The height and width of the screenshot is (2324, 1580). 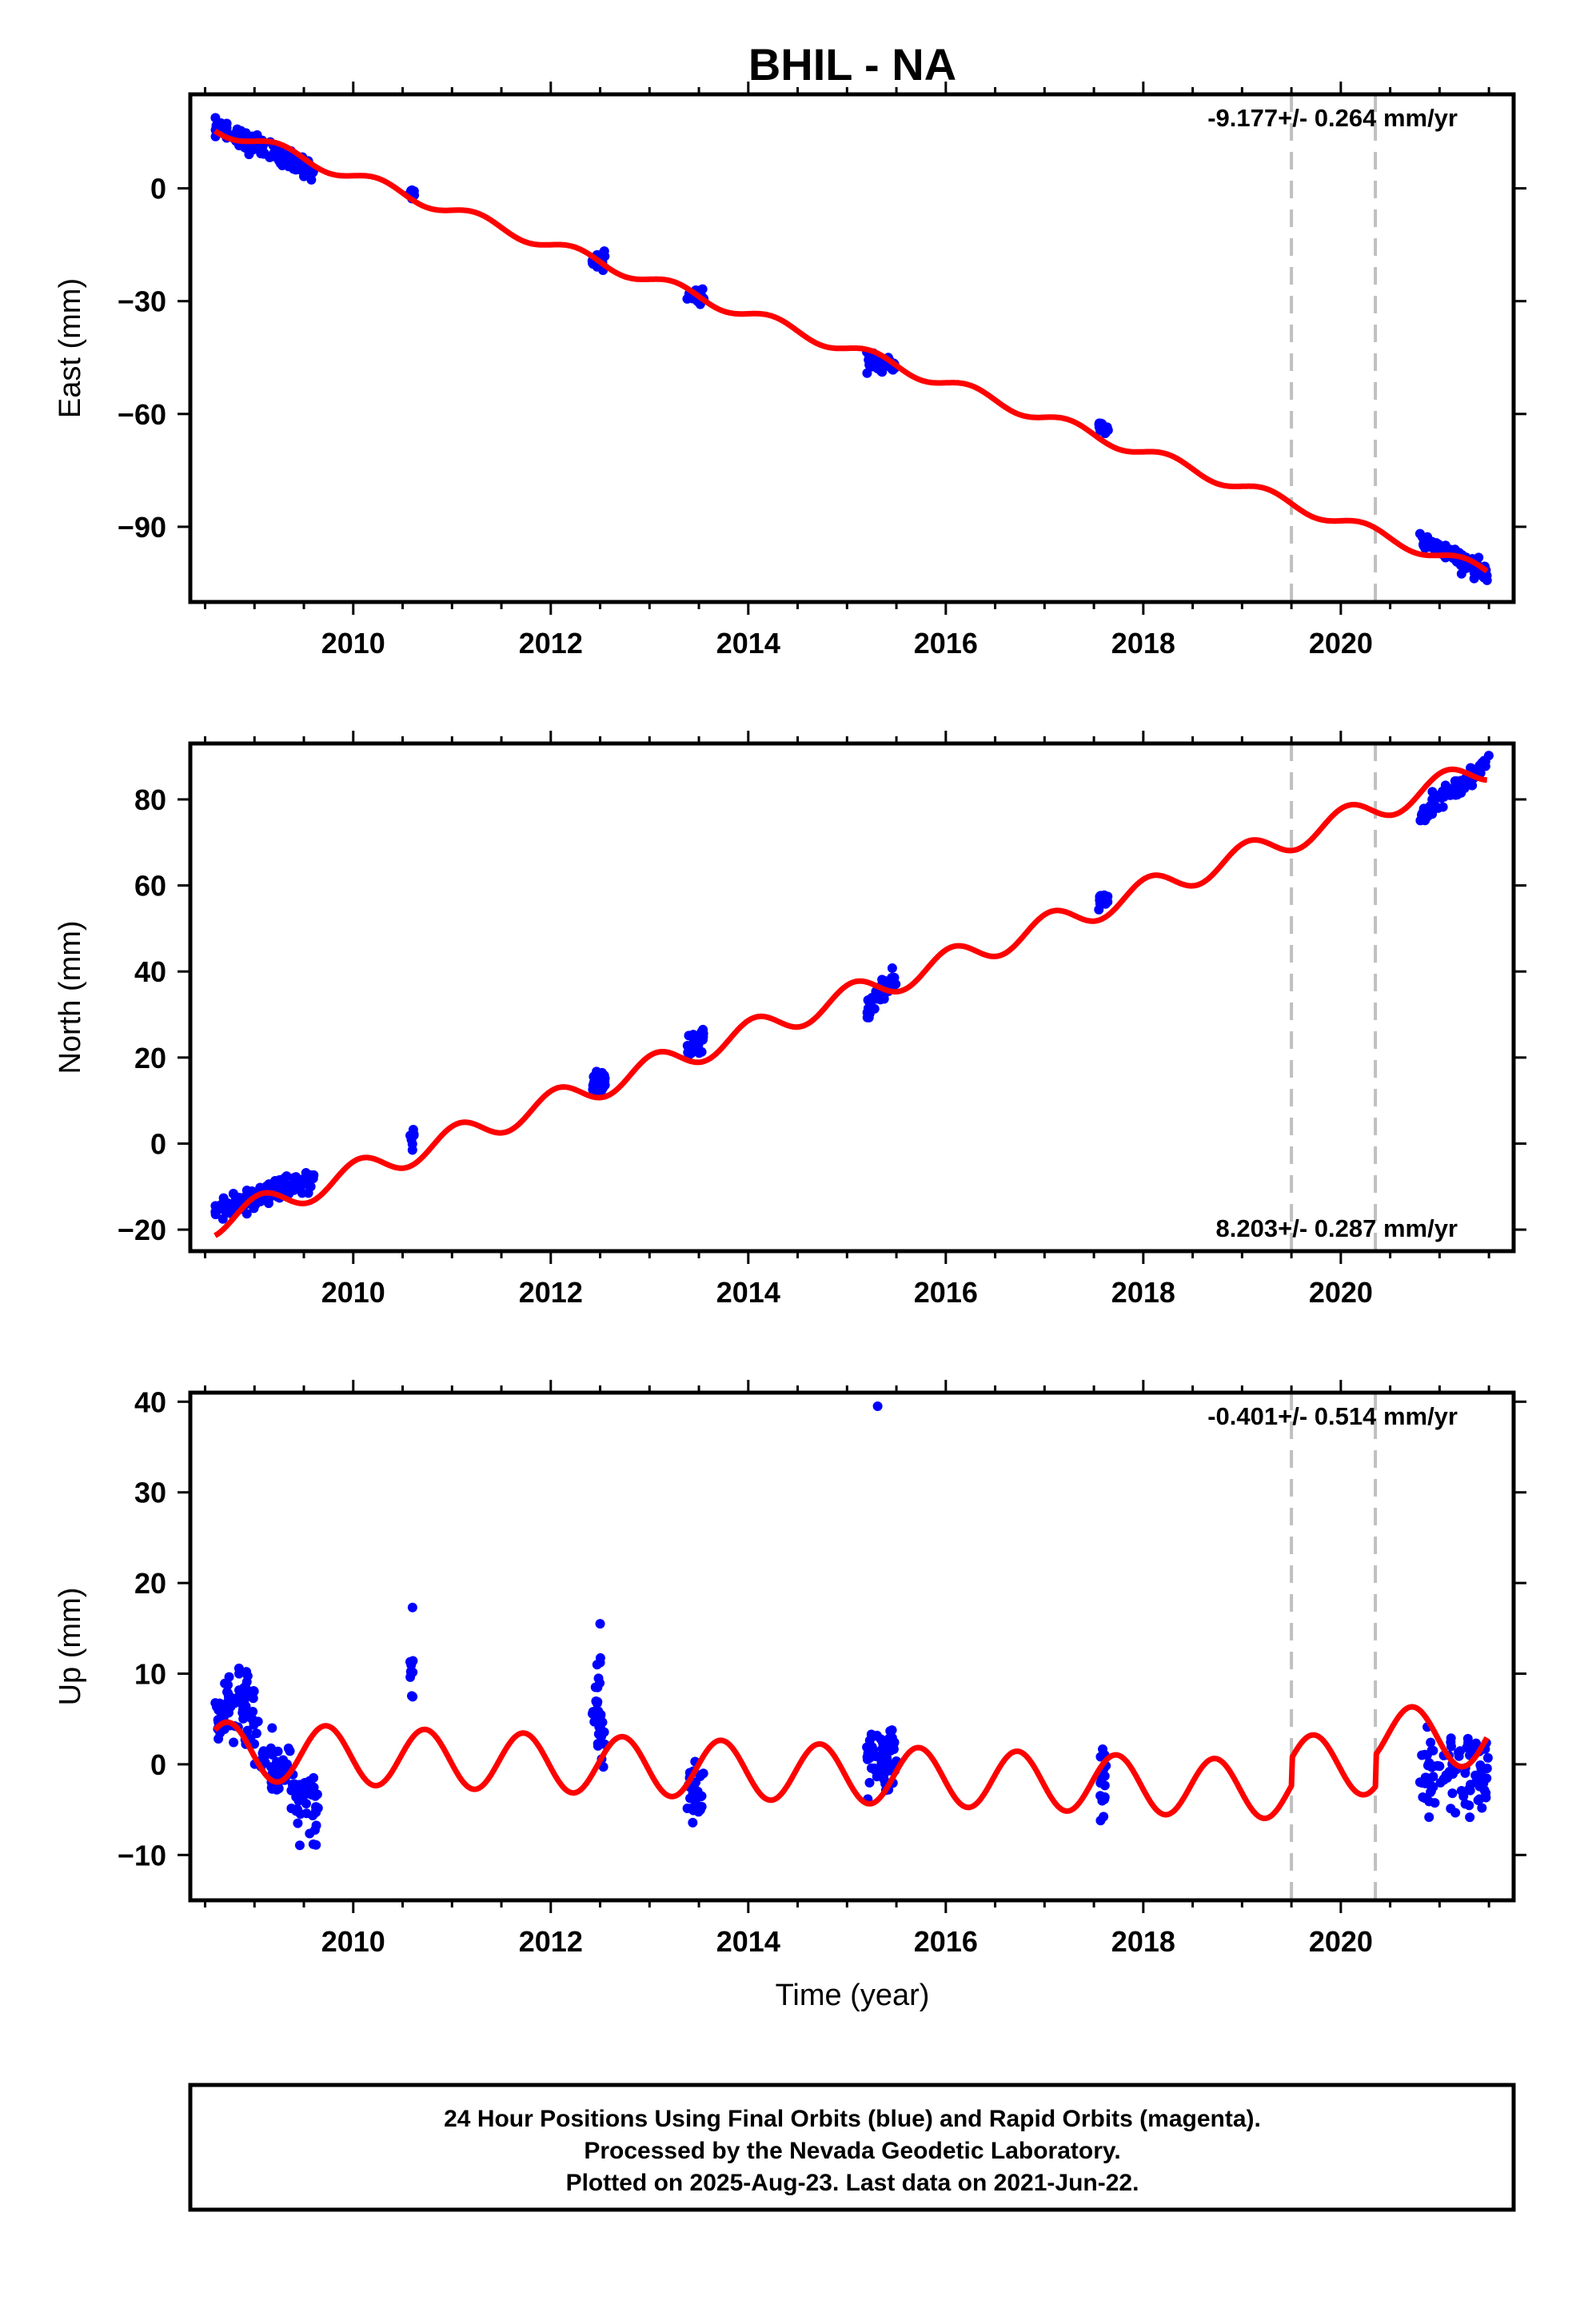 I want to click on y-tick-label: 40, so click(x=150, y=972).